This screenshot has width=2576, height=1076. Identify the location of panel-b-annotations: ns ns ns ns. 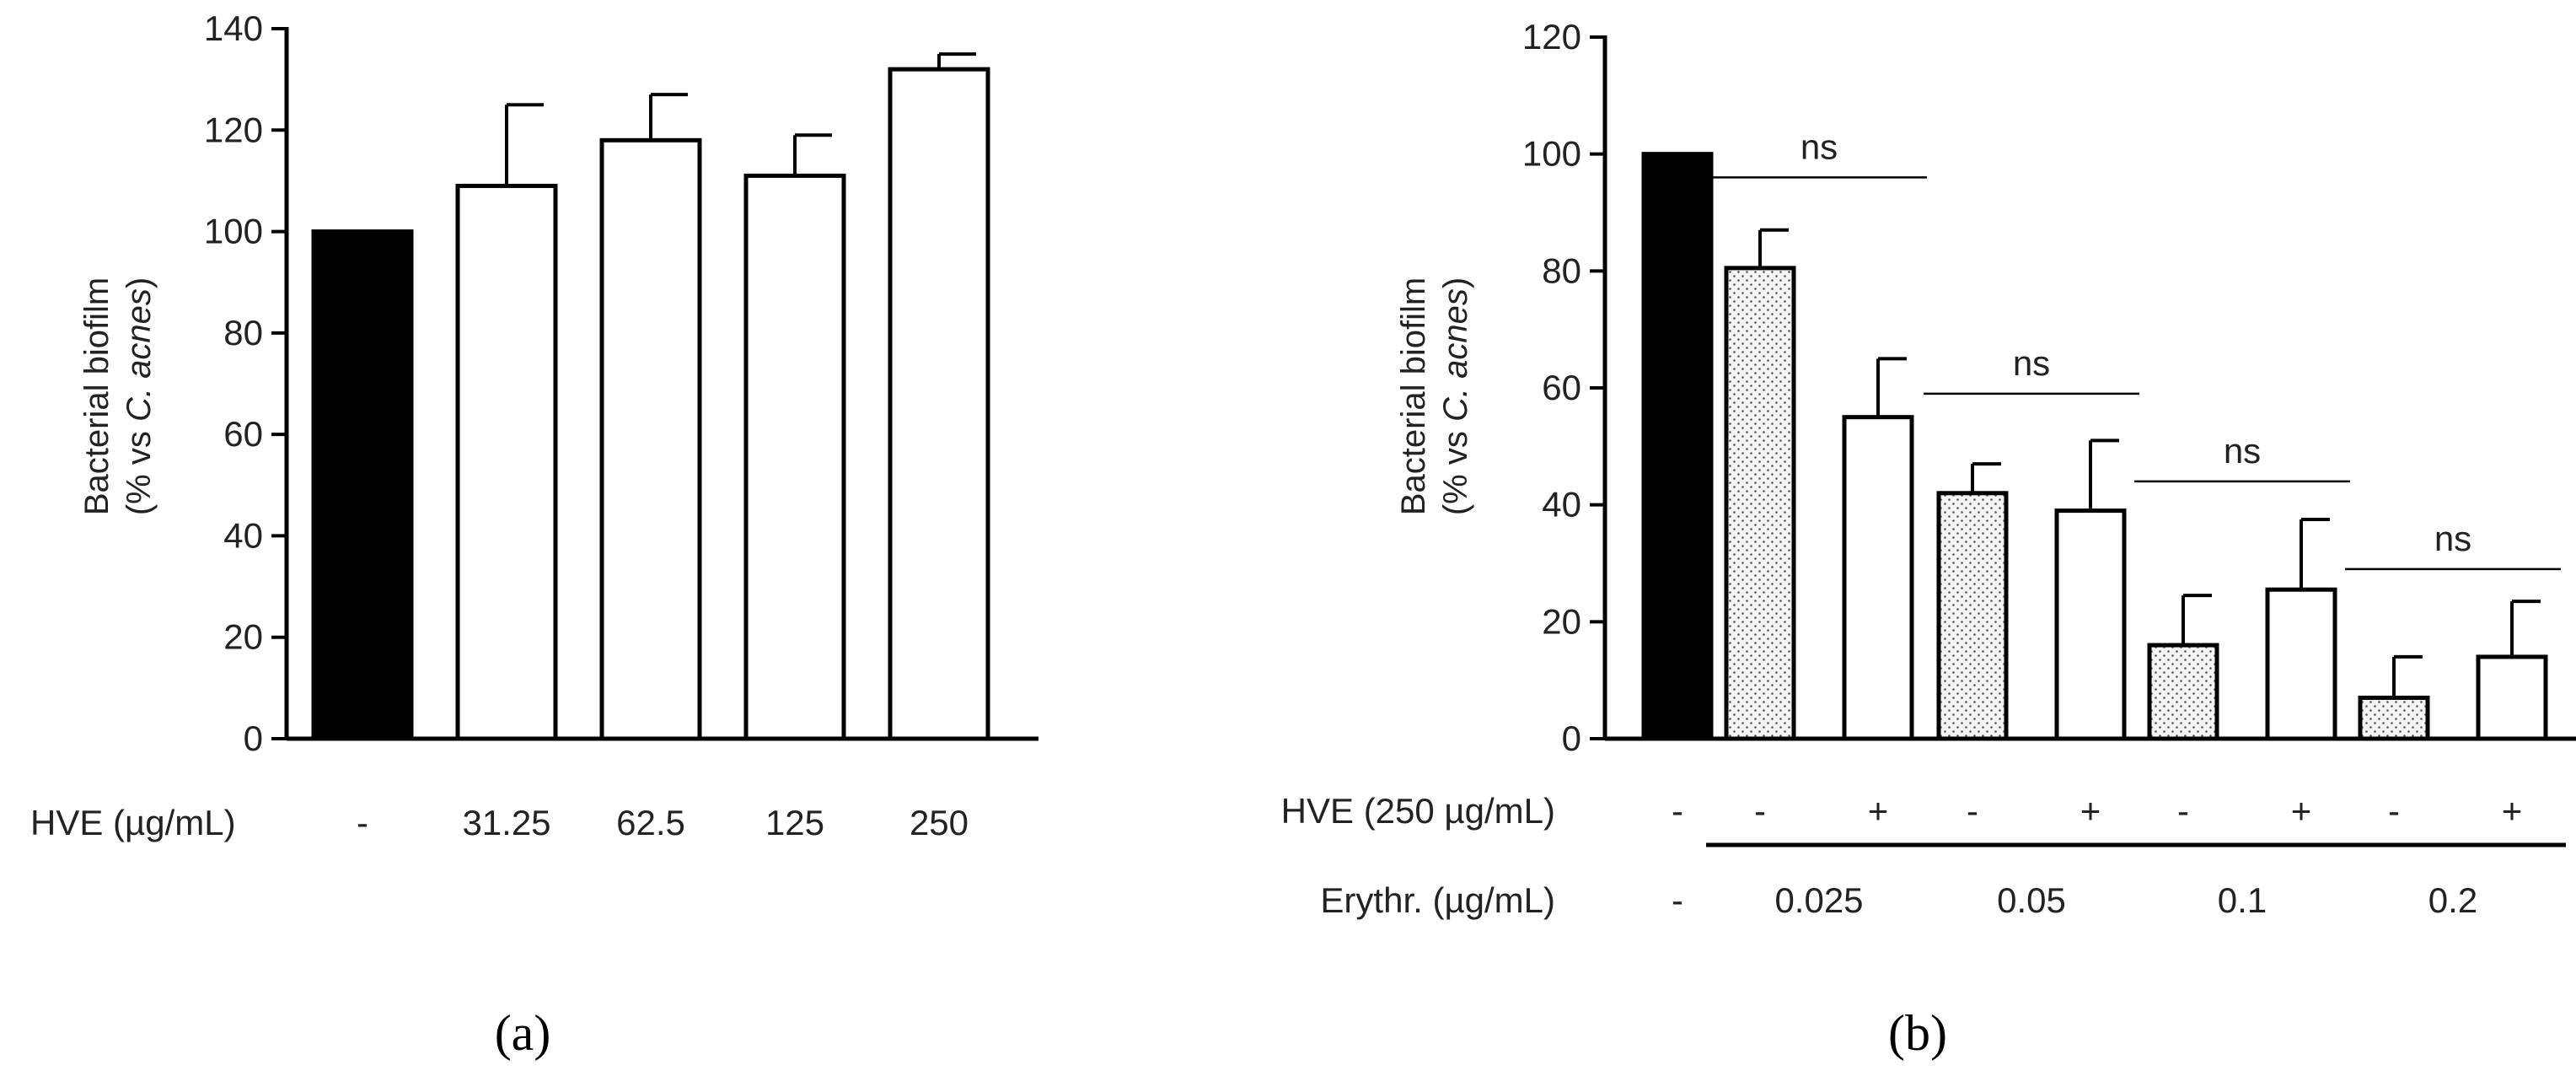
(2136, 348).